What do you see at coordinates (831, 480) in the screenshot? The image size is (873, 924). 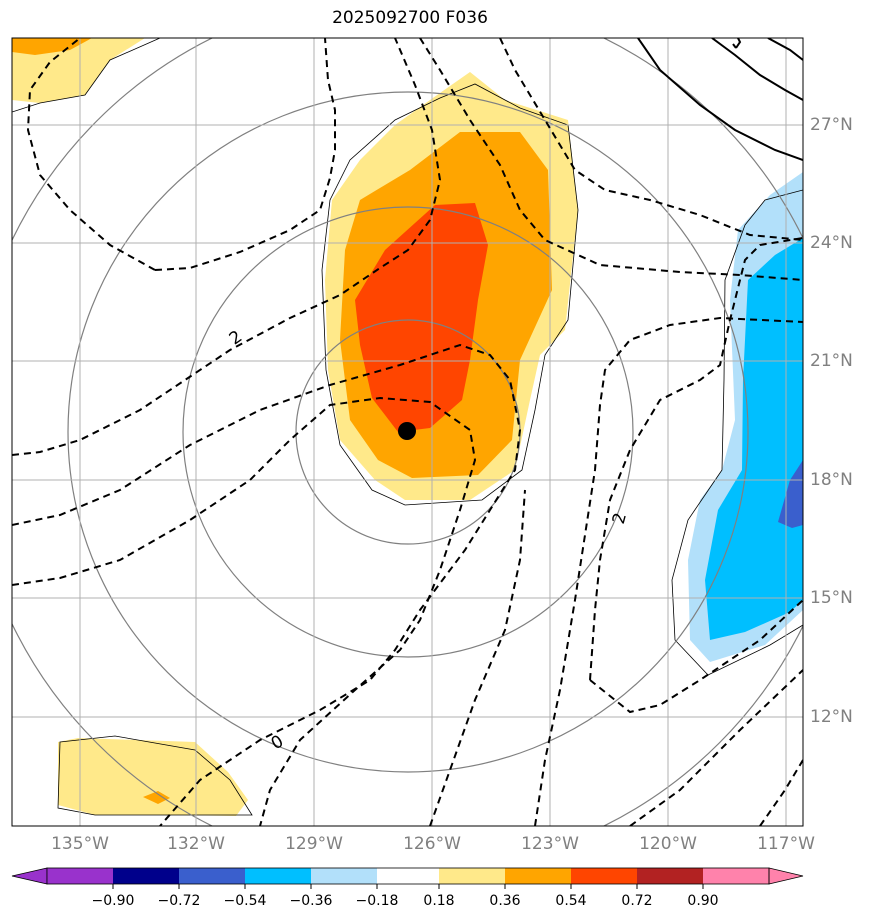 I see `lat-label-18n: 18°N` at bounding box center [831, 480].